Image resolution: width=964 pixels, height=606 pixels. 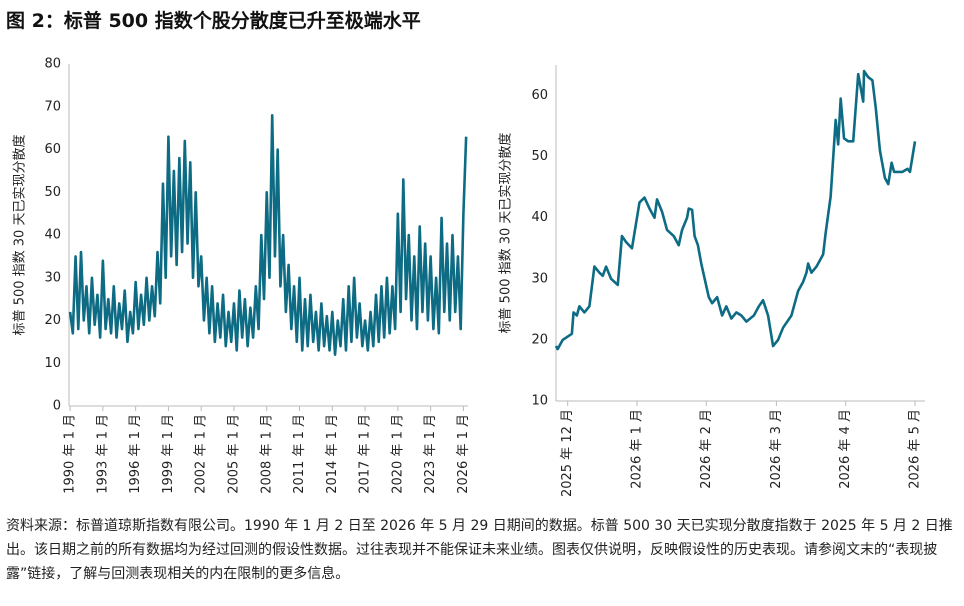 I want to click on y-tick-label: 80, so click(x=52, y=64).